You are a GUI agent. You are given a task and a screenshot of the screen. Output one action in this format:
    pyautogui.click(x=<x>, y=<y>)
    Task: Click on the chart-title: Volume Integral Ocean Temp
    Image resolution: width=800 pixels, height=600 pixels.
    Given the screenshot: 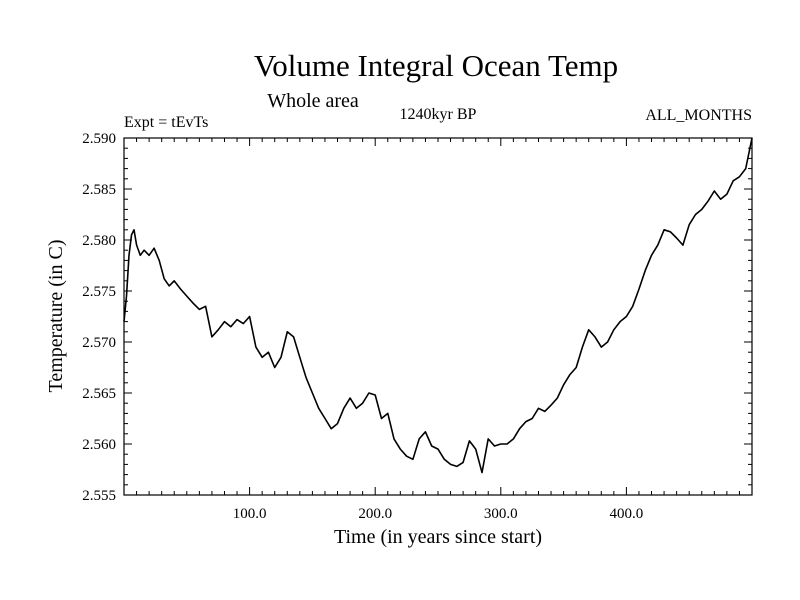 What is the action you would take?
    pyautogui.click(x=436, y=65)
    